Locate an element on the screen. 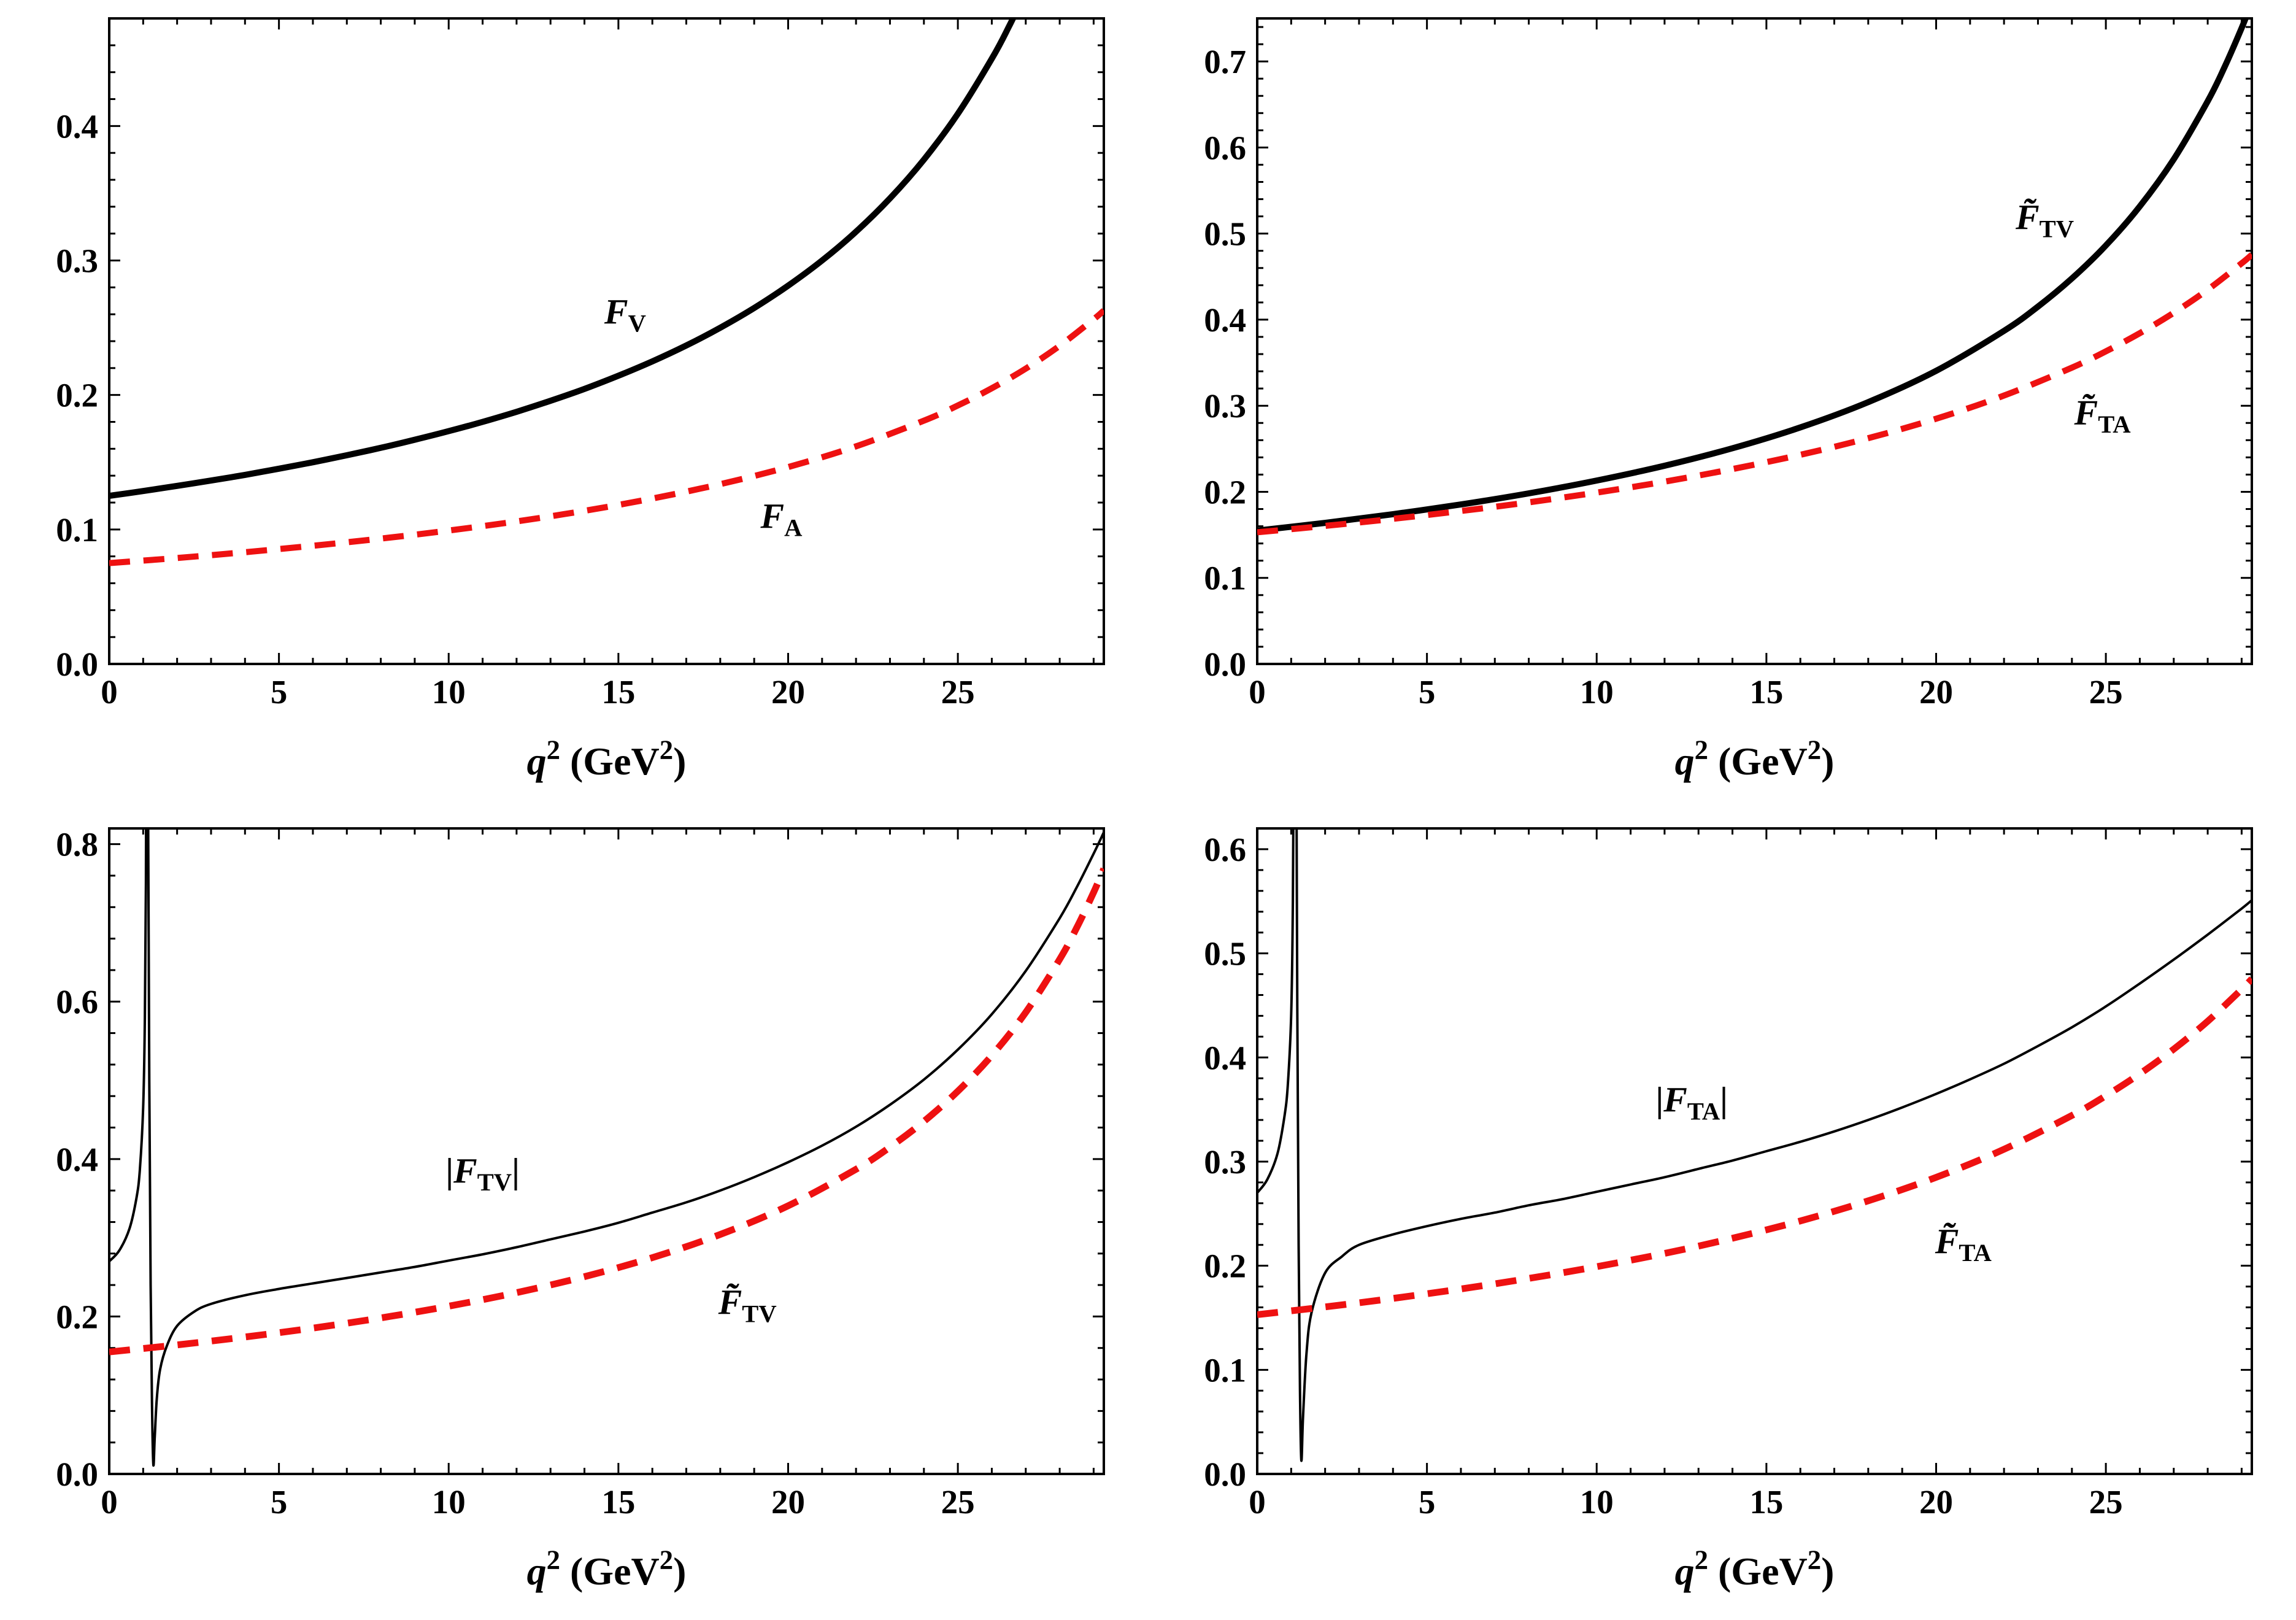 The image size is (2296, 1620). F_V-label: FV is located at coordinates (625, 315).